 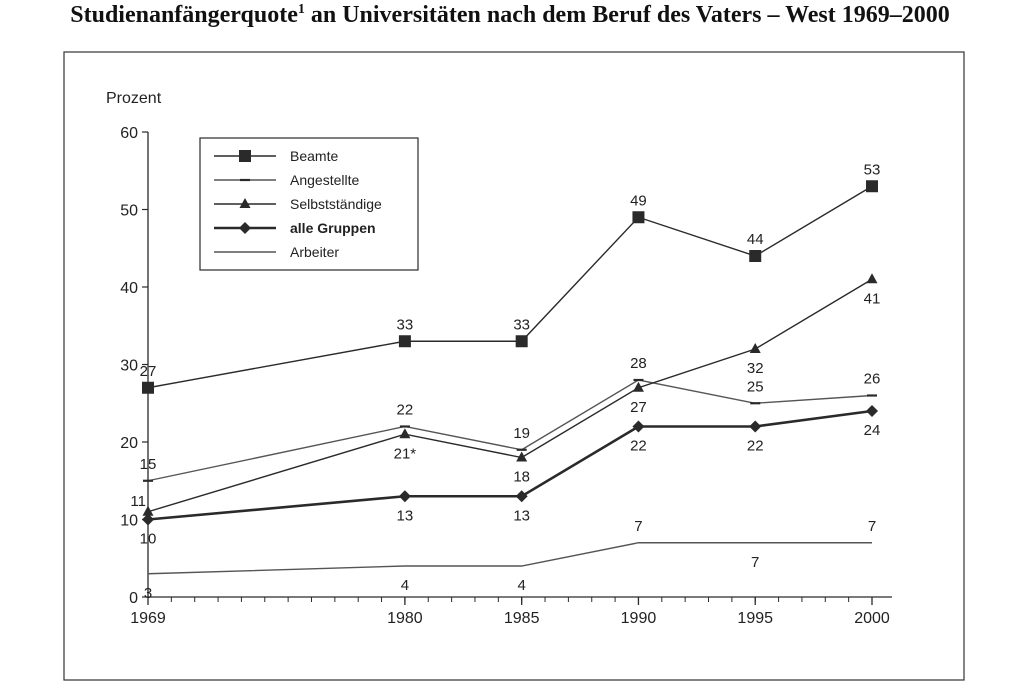 I want to click on data-label: 53, so click(x=872, y=169).